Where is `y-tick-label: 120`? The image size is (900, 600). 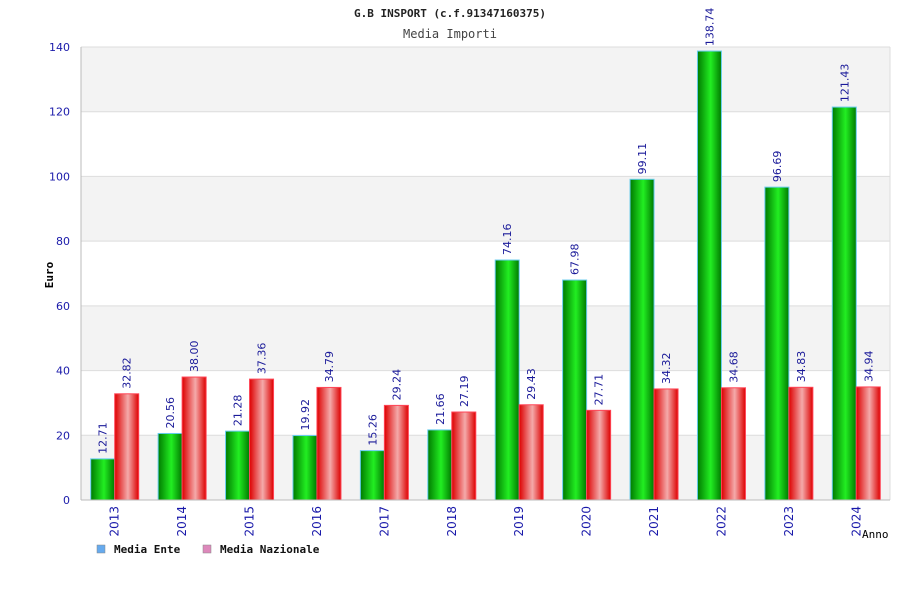 y-tick-label: 120 is located at coordinates (59, 112).